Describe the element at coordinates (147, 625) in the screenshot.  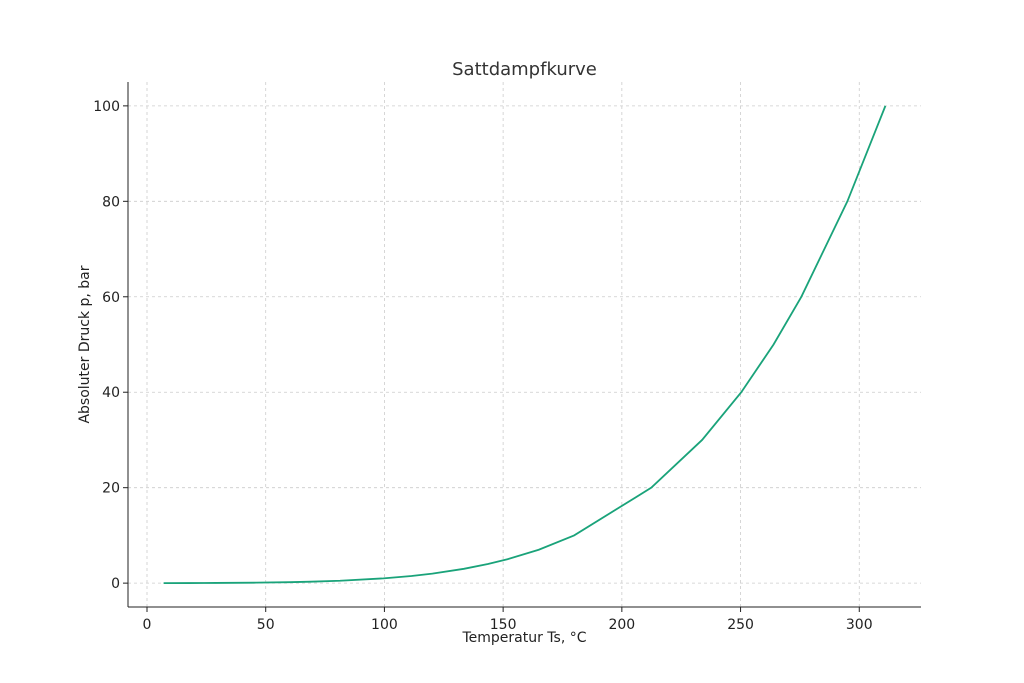
I see `x-tick-label: 0` at that location.